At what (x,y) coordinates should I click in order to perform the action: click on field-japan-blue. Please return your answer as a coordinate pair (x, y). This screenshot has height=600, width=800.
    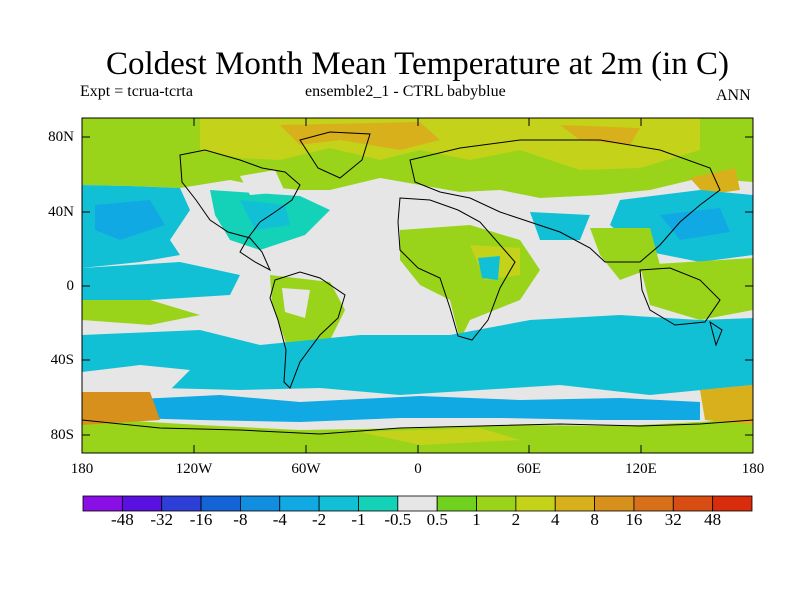
    Looking at the image, I should click on (695, 224).